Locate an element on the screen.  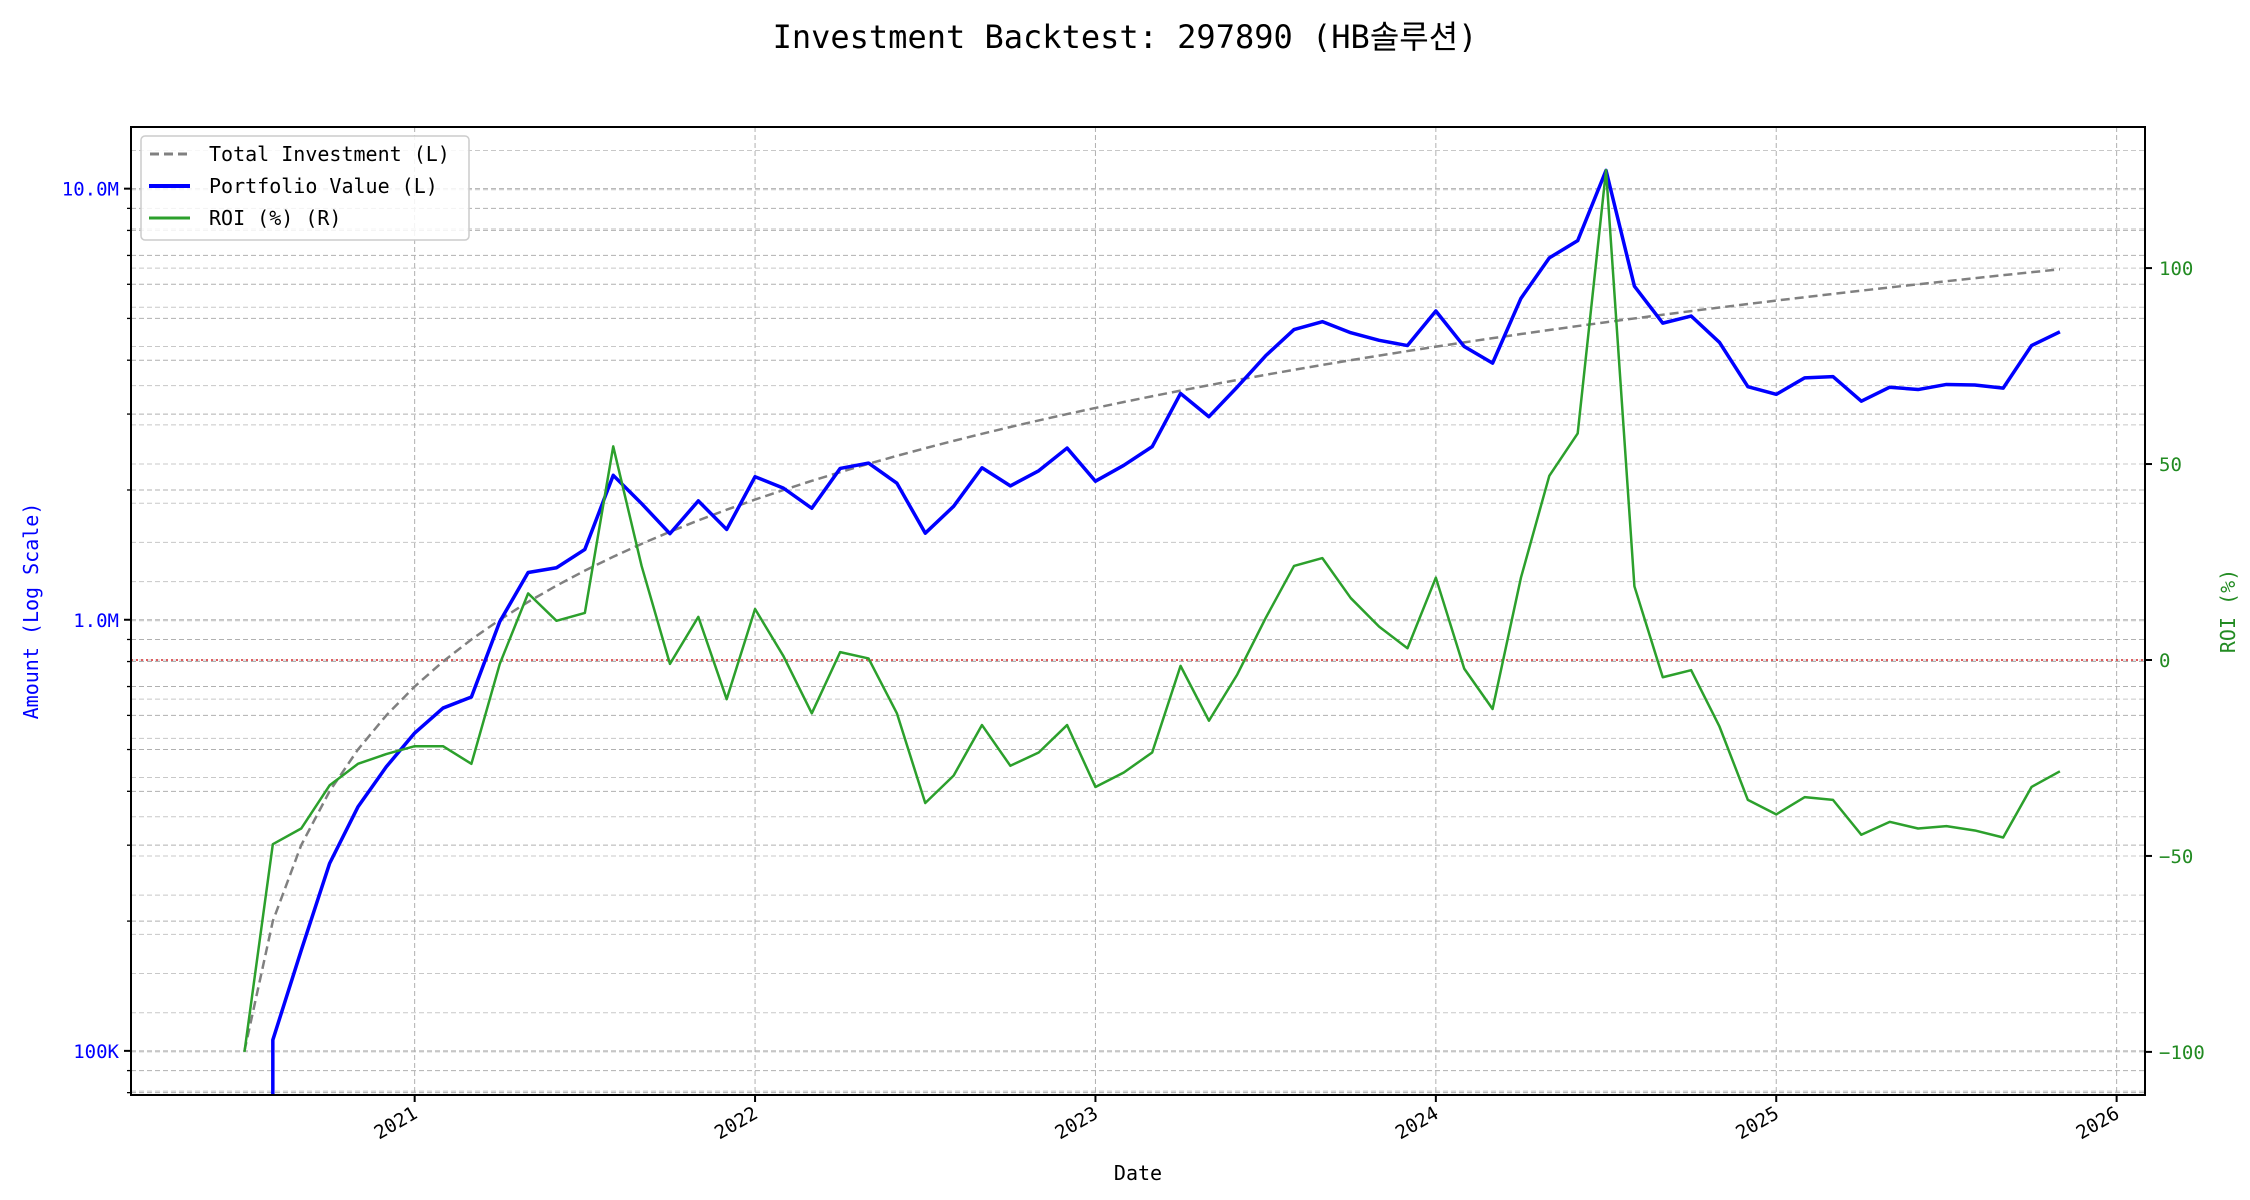
x-tick-label: 2021 is located at coordinates (396, 1123).